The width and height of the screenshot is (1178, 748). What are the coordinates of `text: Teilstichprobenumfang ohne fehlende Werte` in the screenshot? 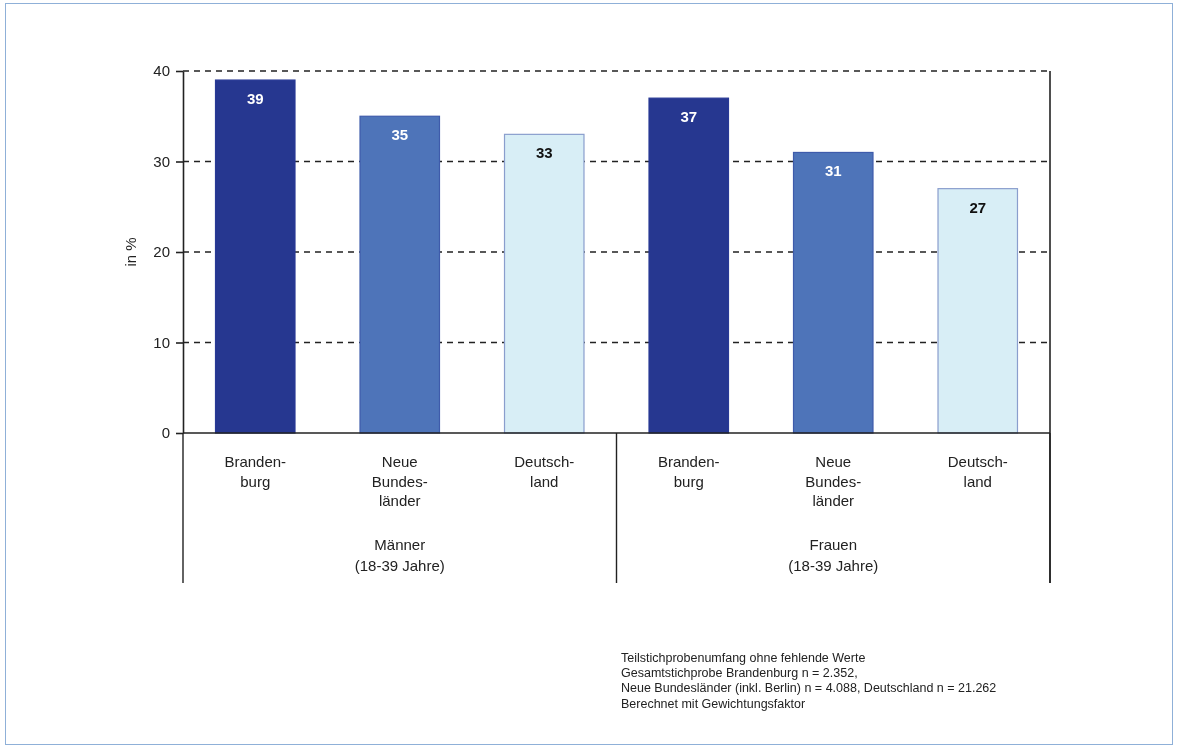 It's located at (743, 658).